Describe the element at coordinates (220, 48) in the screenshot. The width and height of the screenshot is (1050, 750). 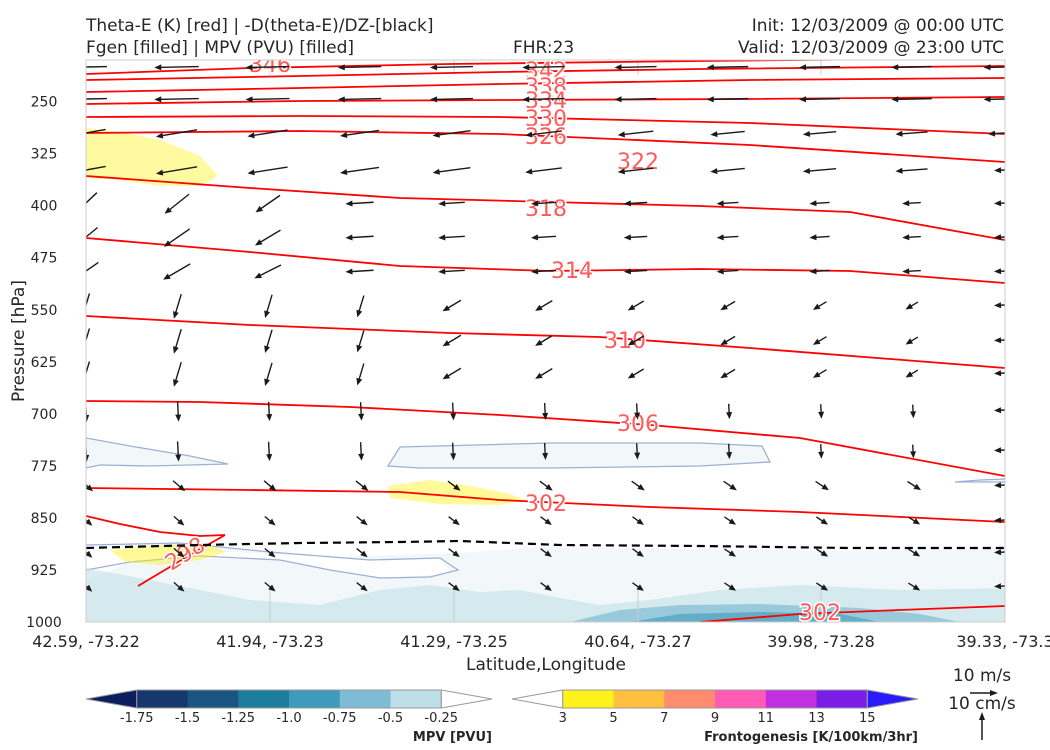
I see `chart-title-line2: Fgen [filled] | MPV (PVU) [filled]` at that location.